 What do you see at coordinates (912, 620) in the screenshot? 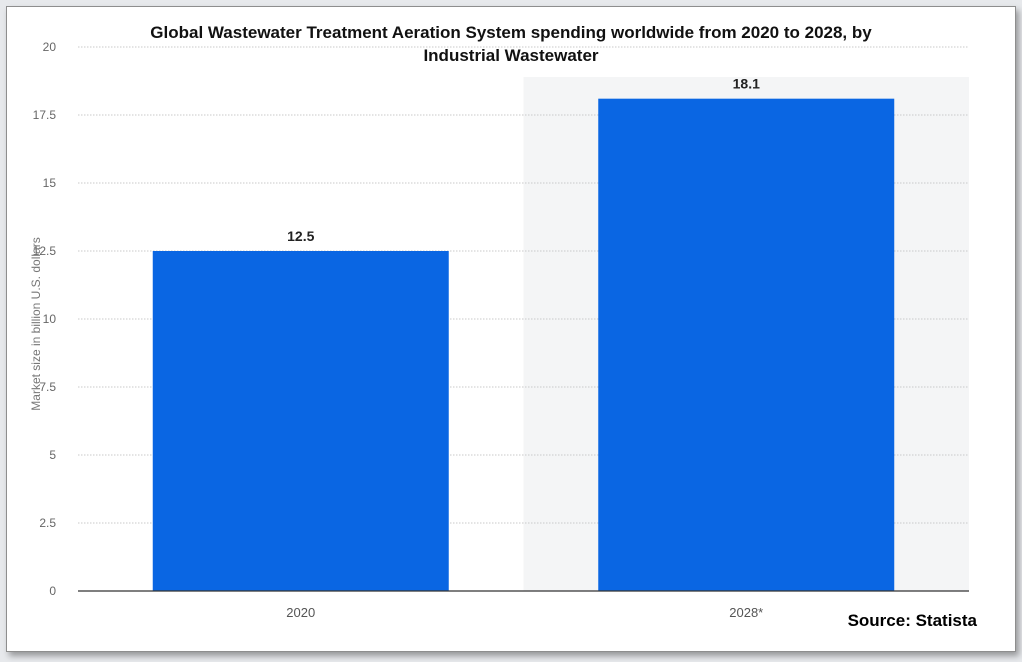
I see `source-note: Source: Statista` at bounding box center [912, 620].